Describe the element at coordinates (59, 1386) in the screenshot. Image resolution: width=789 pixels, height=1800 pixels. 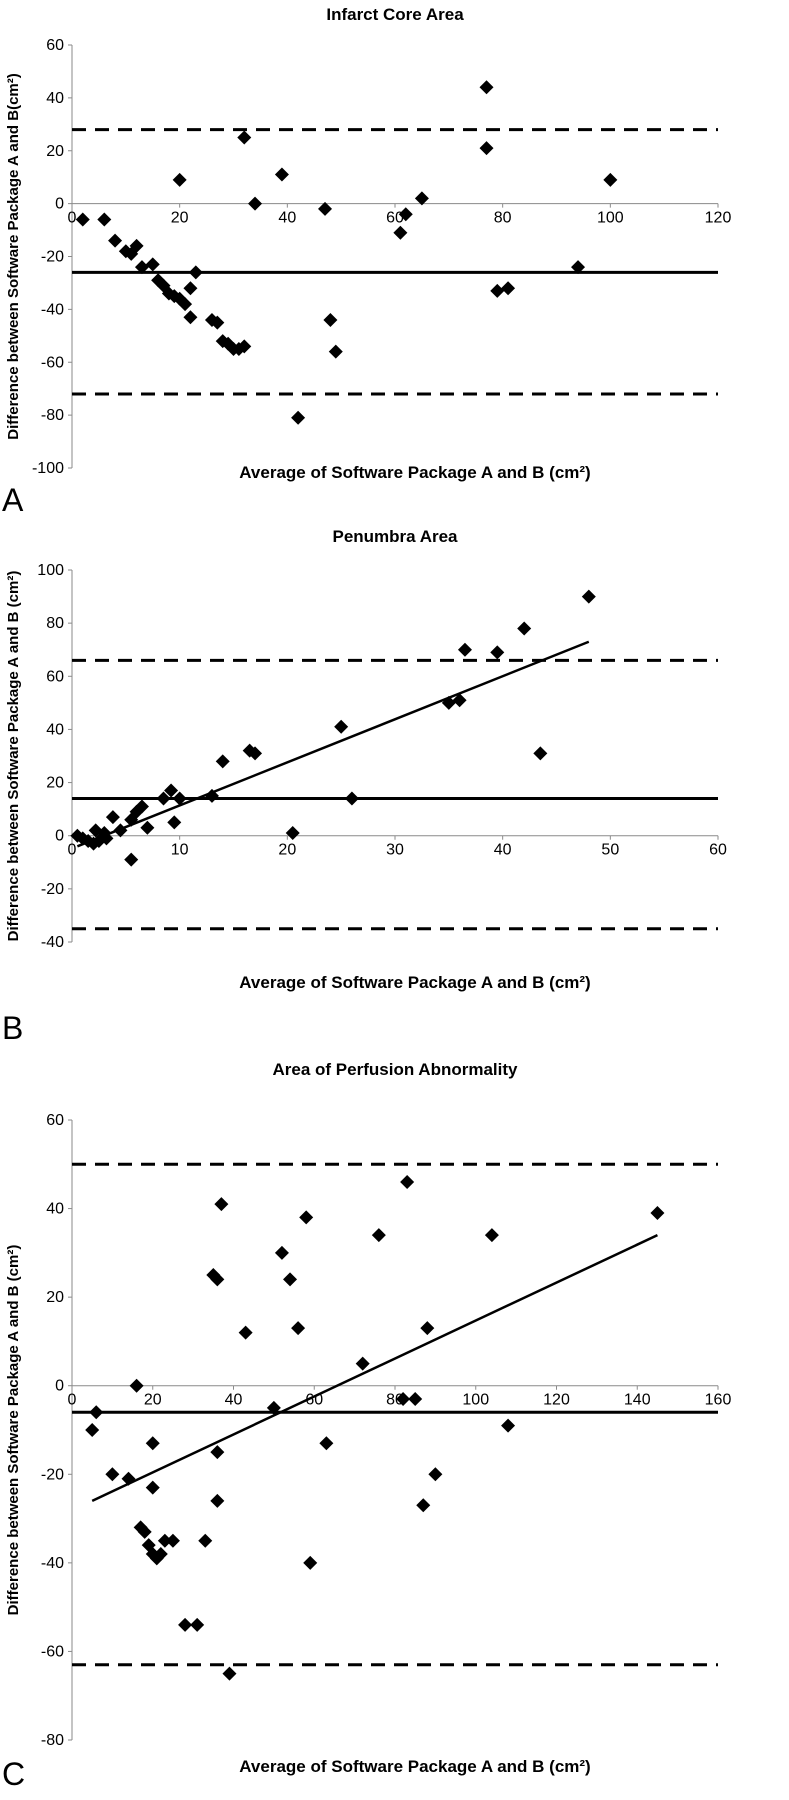
I see `y-tick-label: 0` at that location.